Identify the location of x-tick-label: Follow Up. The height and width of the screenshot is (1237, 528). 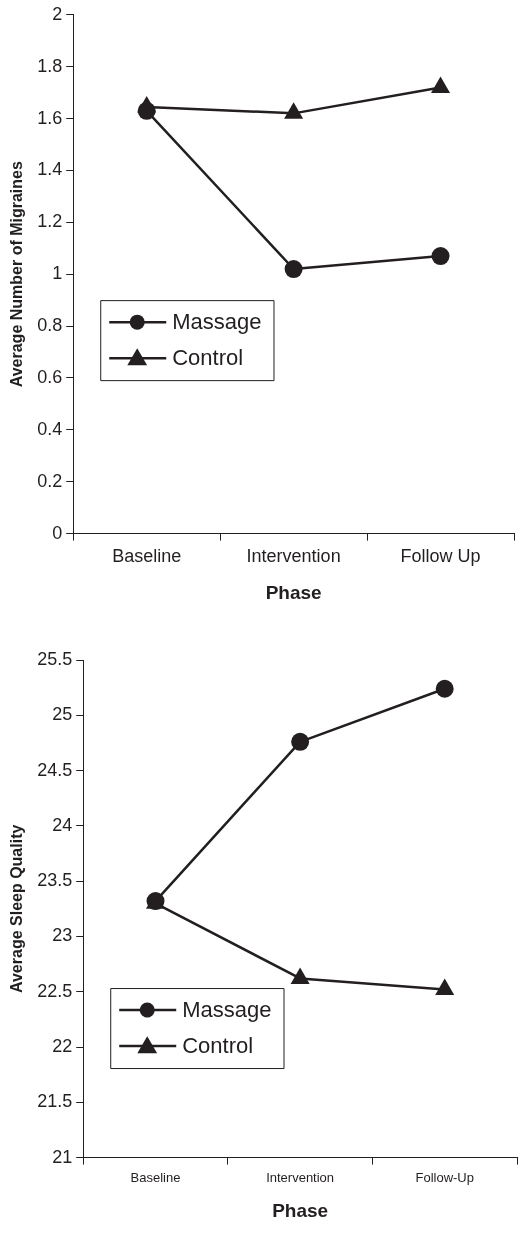
(440, 556).